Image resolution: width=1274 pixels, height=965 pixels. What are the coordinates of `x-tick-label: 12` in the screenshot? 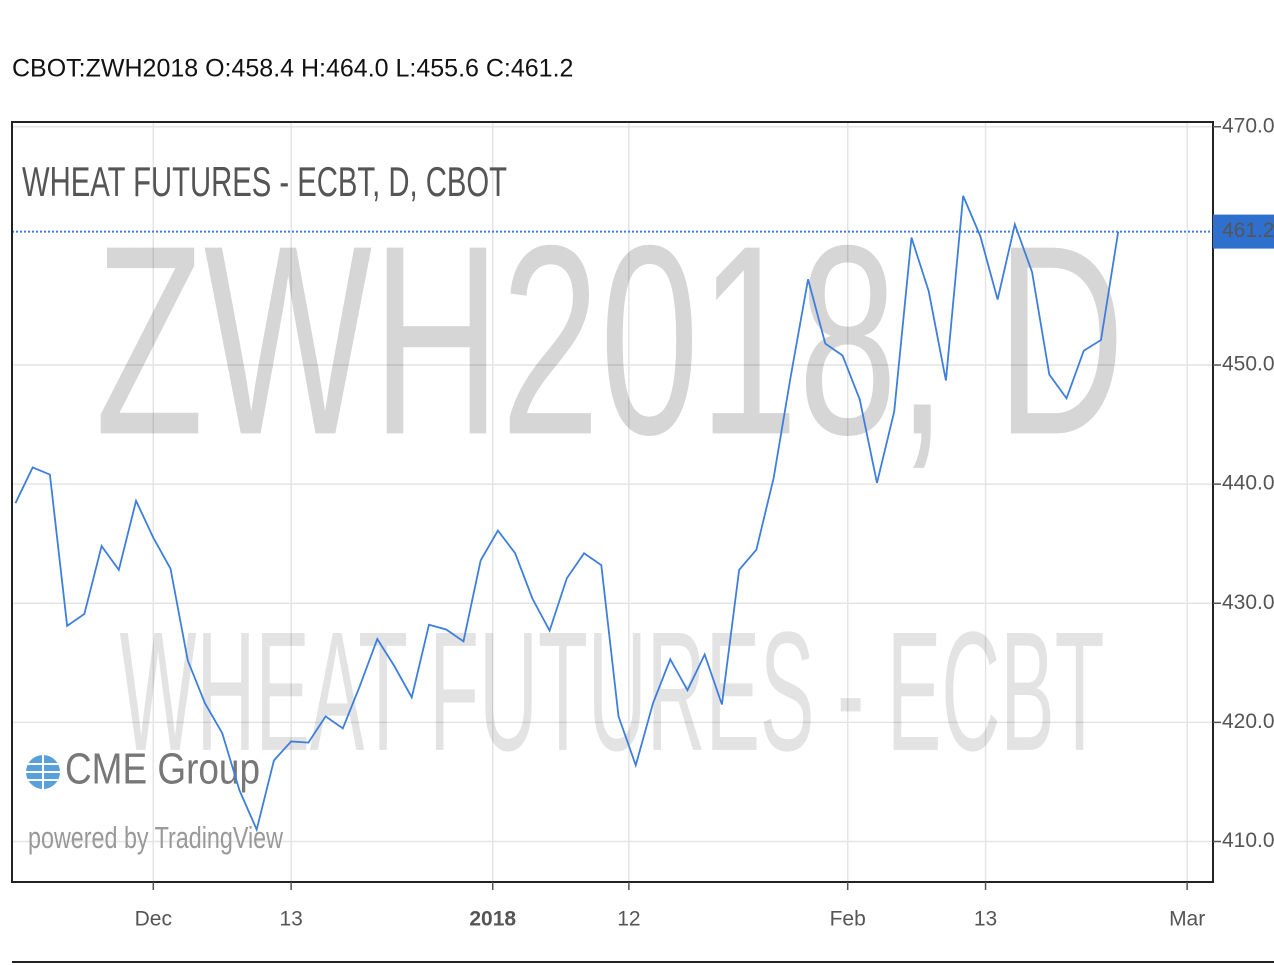 It's located at (628, 919).